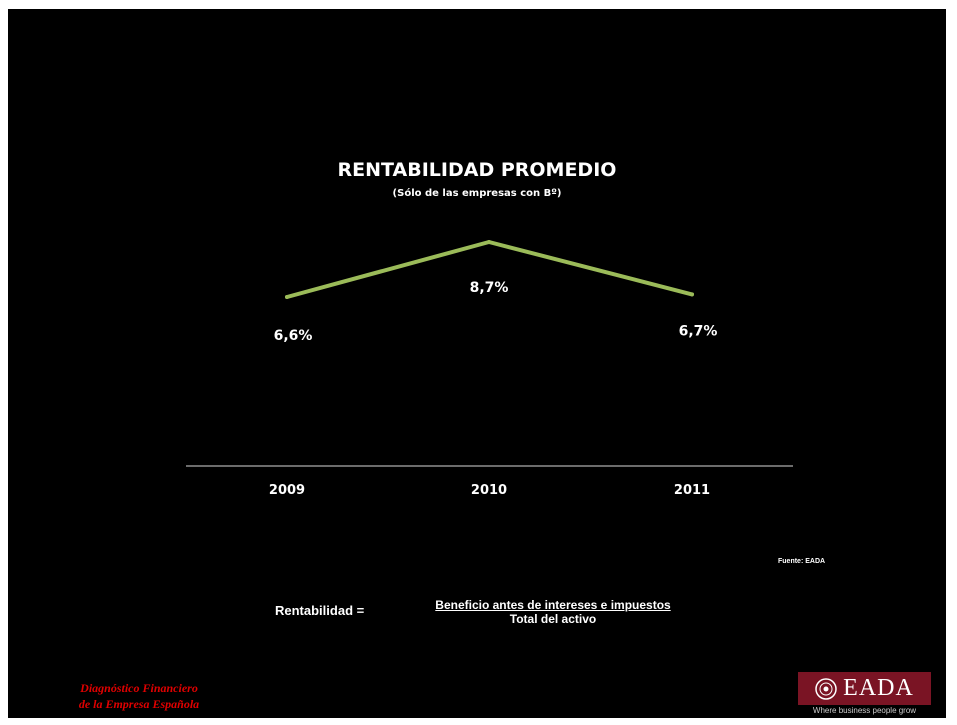  Describe the element at coordinates (698, 331) in the screenshot. I see `data-label: 6,7%` at that location.